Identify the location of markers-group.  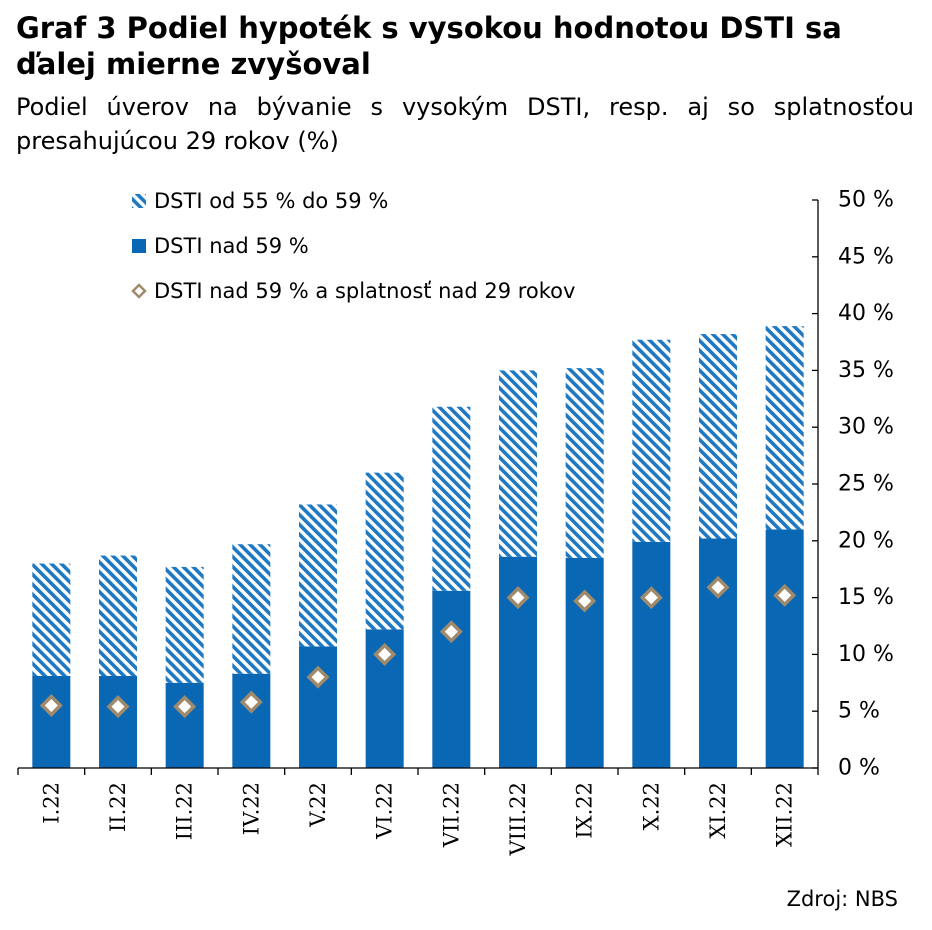
(418, 647).